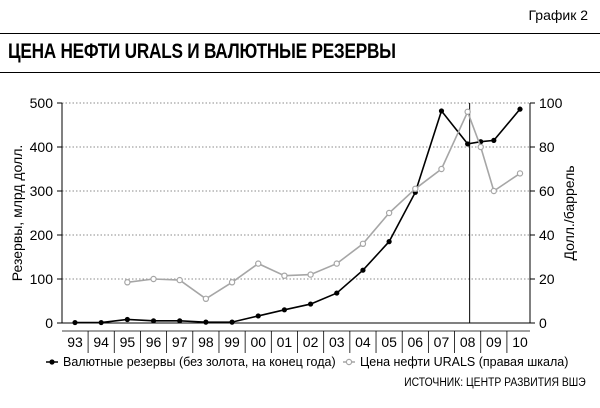  Describe the element at coordinates (349, 362) in the screenshot. I see `legend-marker-oil` at that location.